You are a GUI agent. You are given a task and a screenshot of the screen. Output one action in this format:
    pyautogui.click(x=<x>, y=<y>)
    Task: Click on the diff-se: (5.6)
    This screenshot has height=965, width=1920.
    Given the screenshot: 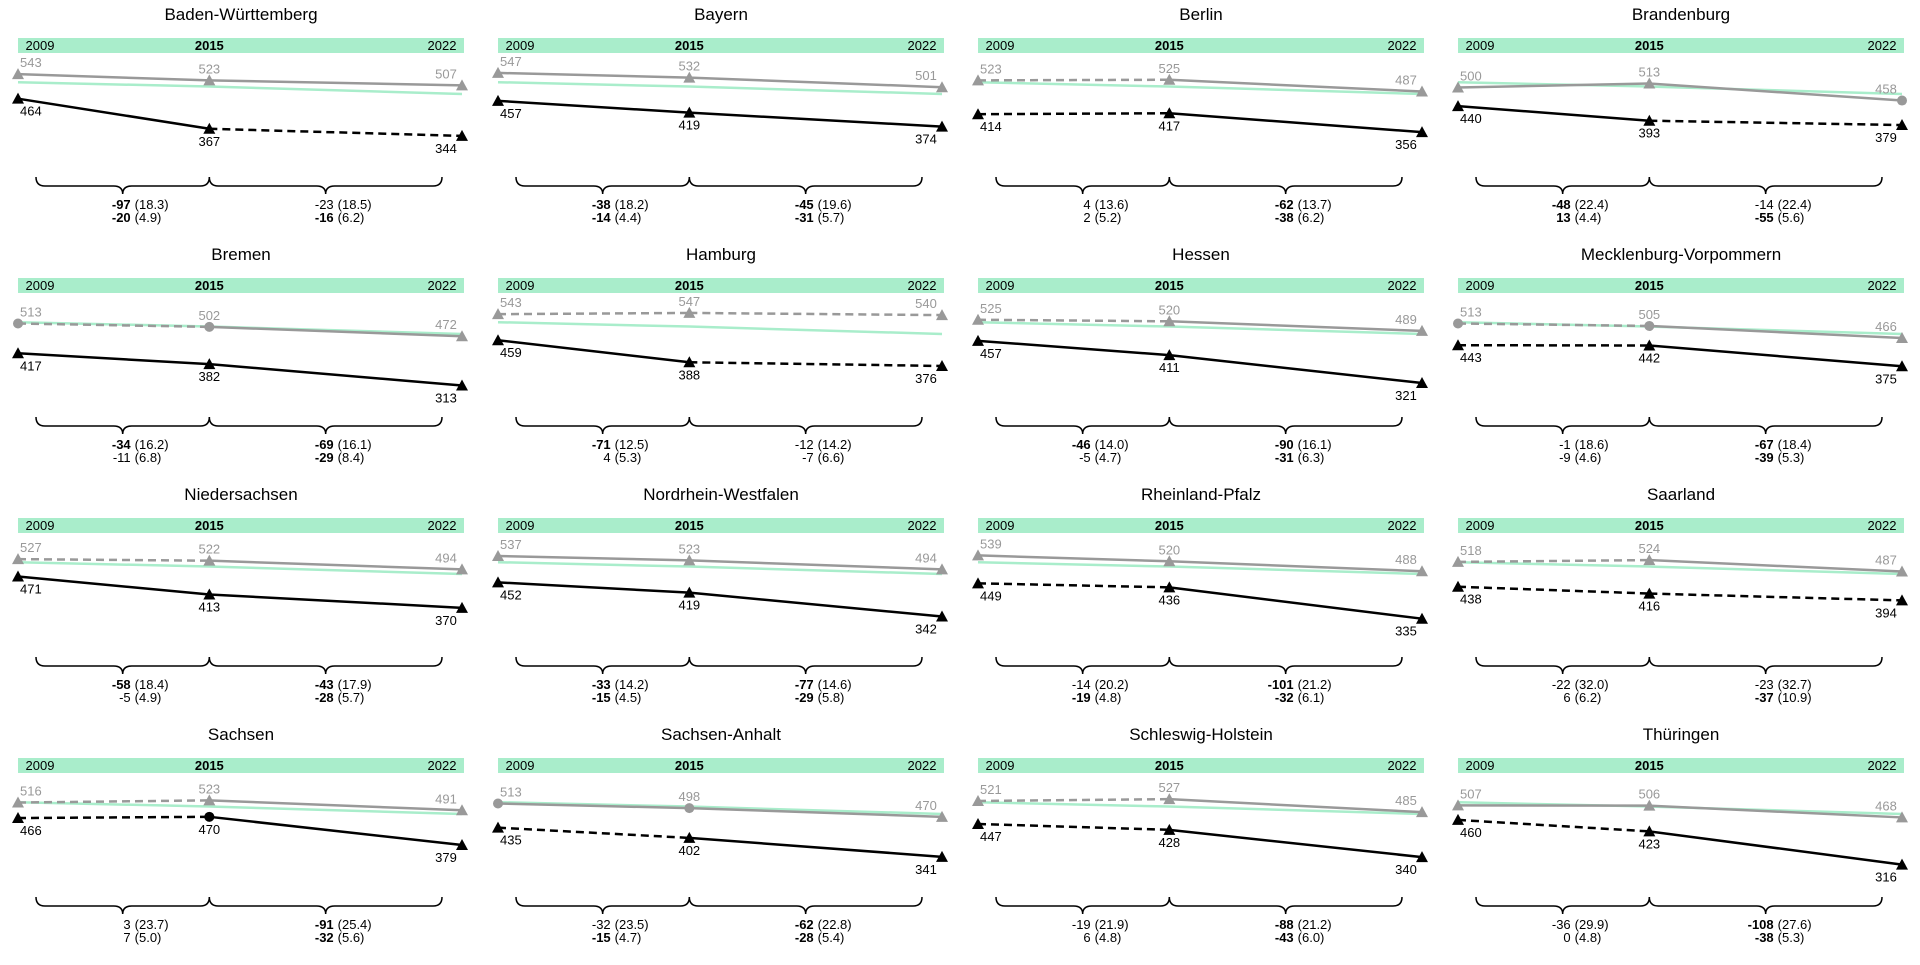 What is the action you would take?
    pyautogui.click(x=351, y=937)
    